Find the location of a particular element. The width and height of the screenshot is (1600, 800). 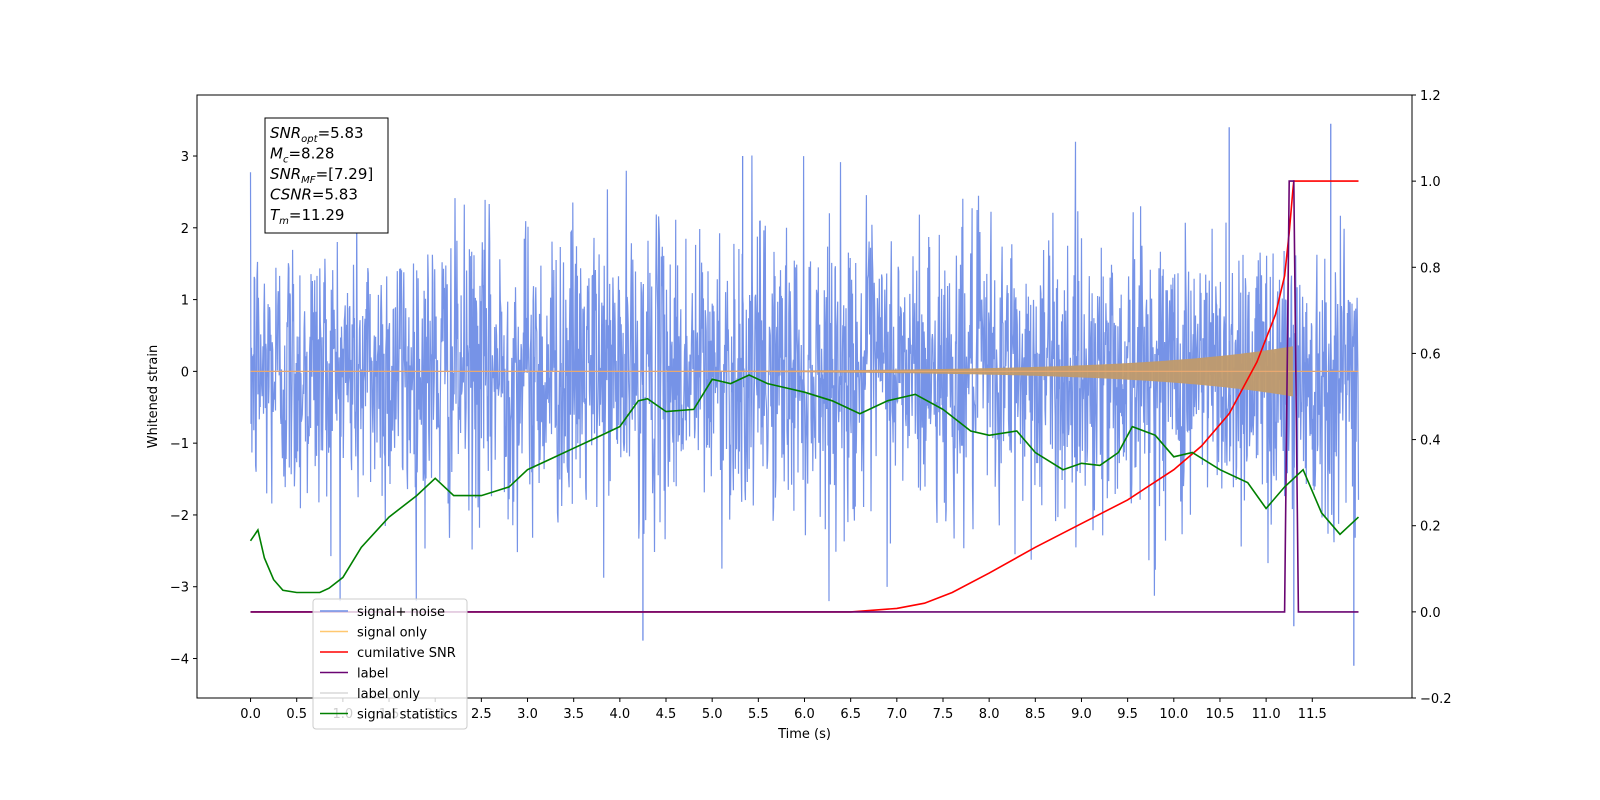

y-tick-label: 2 is located at coordinates (185, 229).